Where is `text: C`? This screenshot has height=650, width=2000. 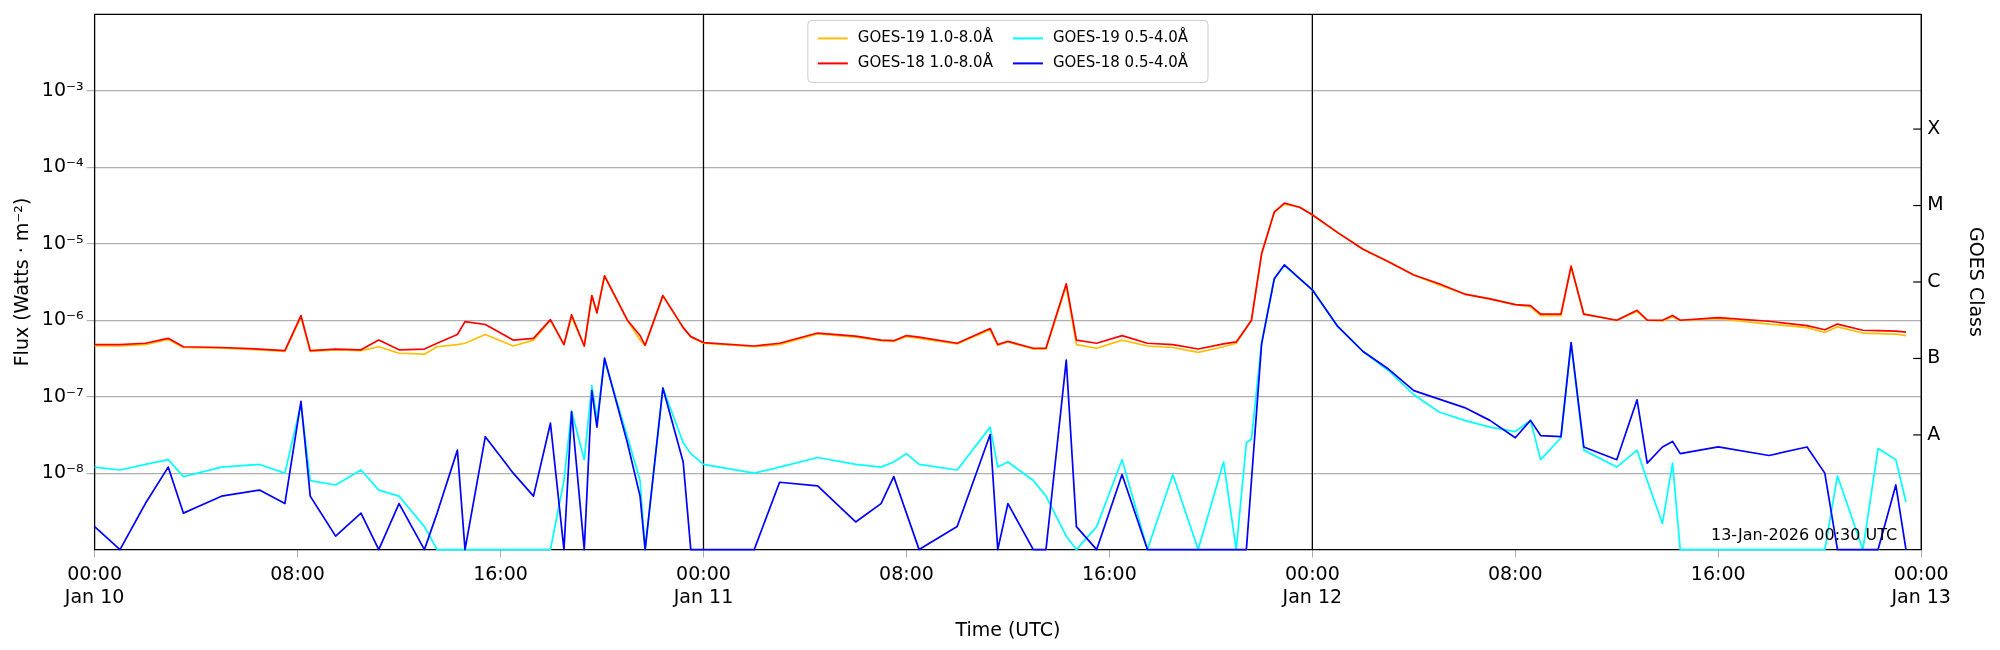 text: C is located at coordinates (1934, 279).